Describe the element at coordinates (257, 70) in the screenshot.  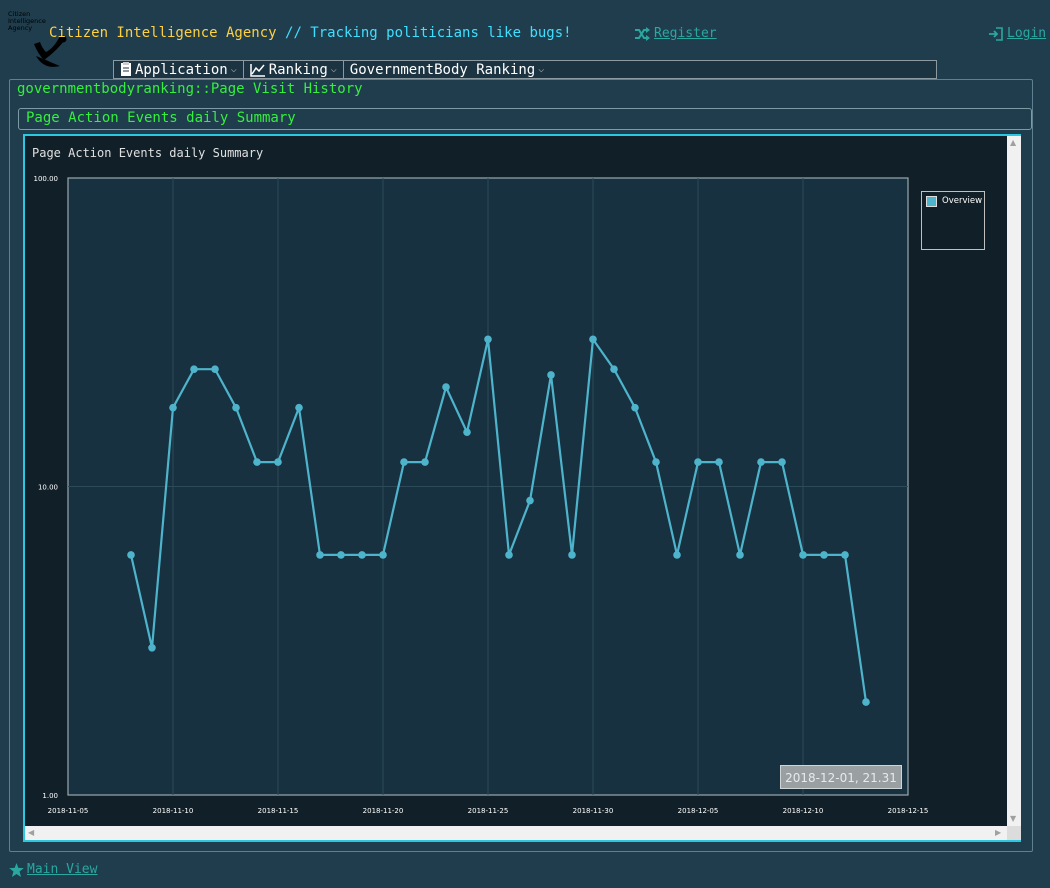
I see `line-chart-icon` at that location.